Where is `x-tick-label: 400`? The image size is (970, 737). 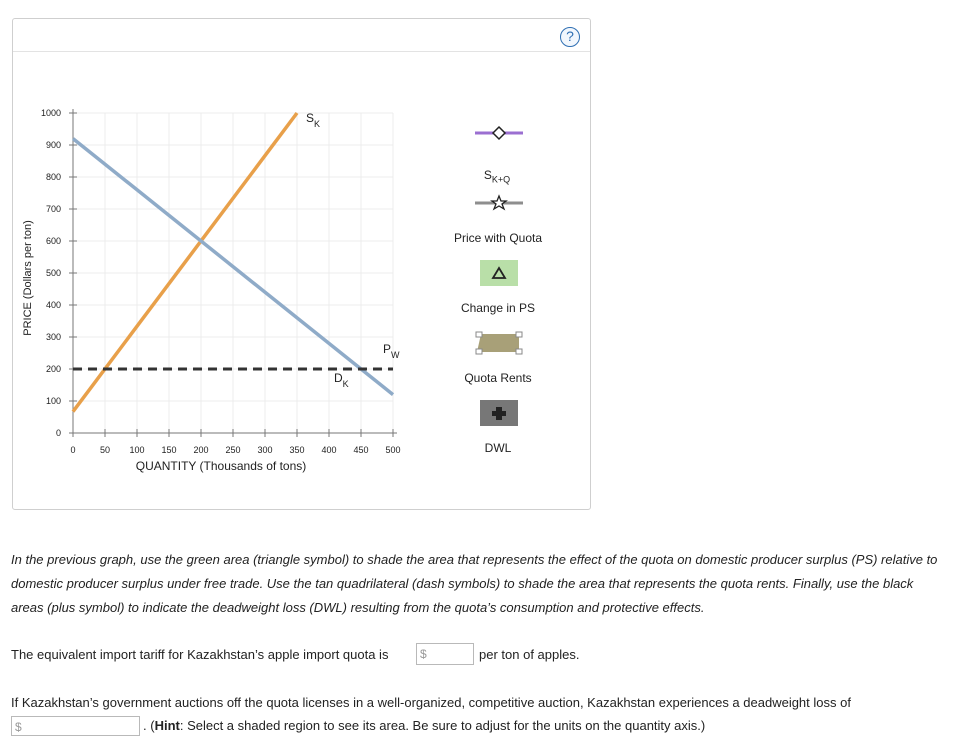
x-tick-label: 400 is located at coordinates (328, 450).